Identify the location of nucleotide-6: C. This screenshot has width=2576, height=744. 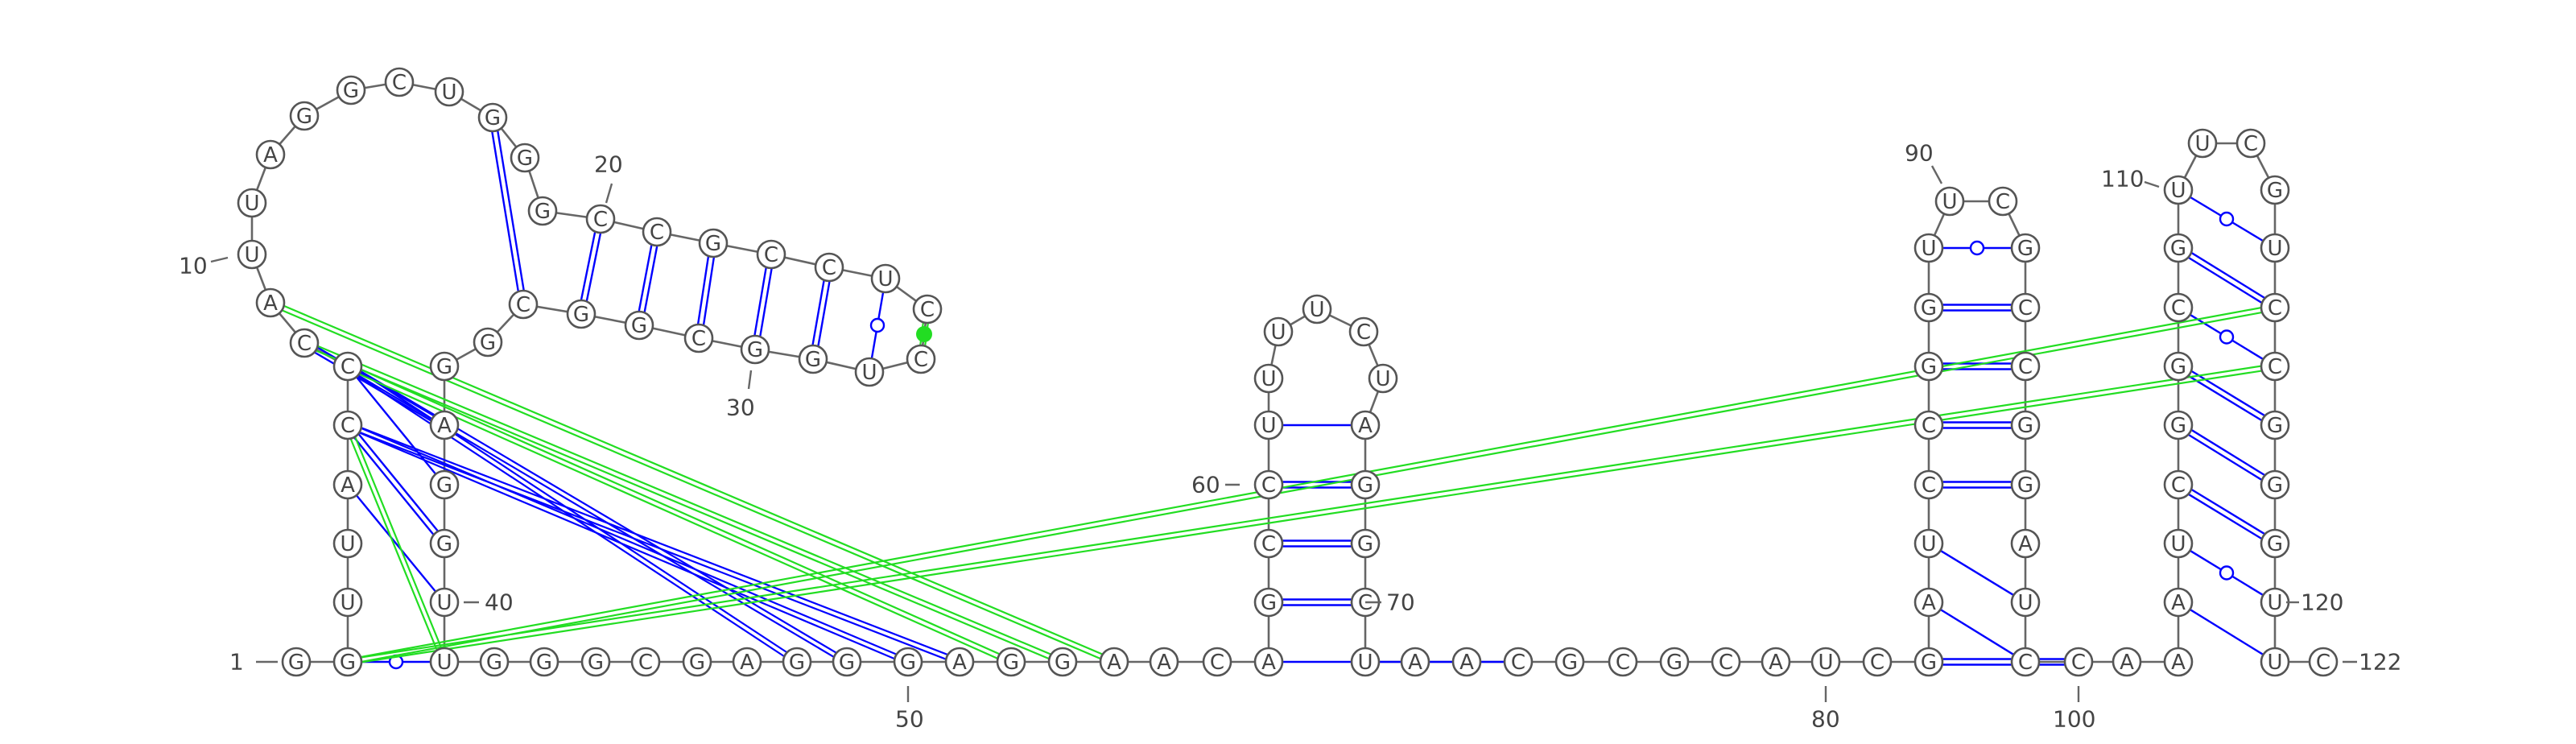
(347, 425).